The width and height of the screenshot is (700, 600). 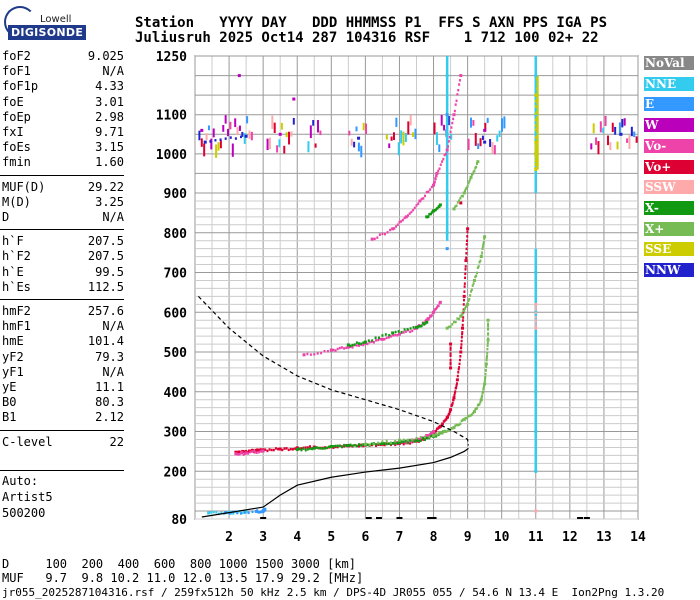 What do you see at coordinates (63, 256) in the screenshot?
I see `param-row-hf2: h`F2 207.5` at bounding box center [63, 256].